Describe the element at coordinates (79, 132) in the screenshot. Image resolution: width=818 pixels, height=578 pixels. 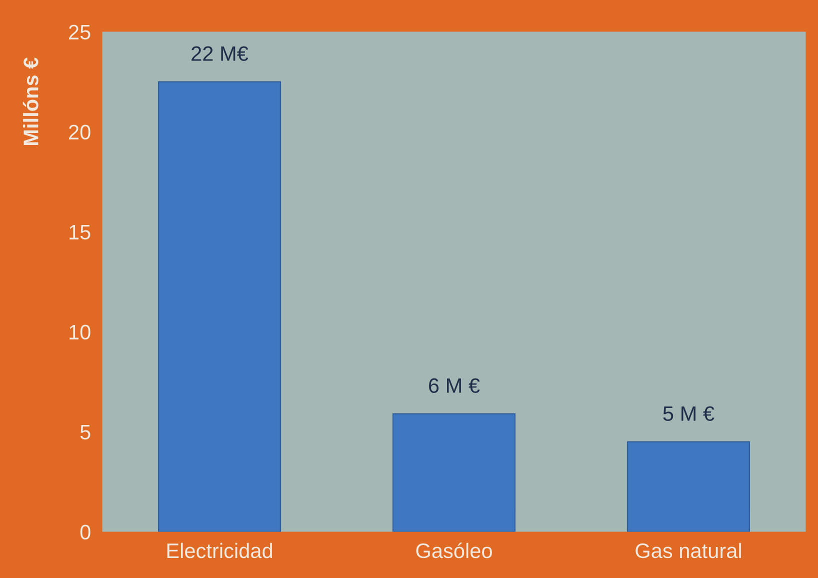
I see `y-tick-label: 20` at that location.